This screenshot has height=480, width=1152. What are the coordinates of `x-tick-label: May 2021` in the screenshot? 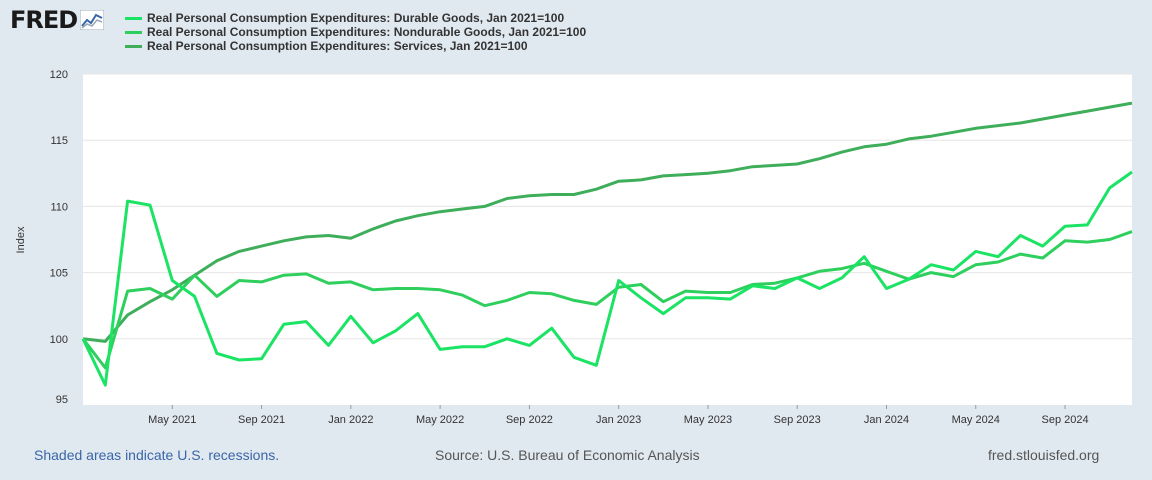 It's located at (172, 420).